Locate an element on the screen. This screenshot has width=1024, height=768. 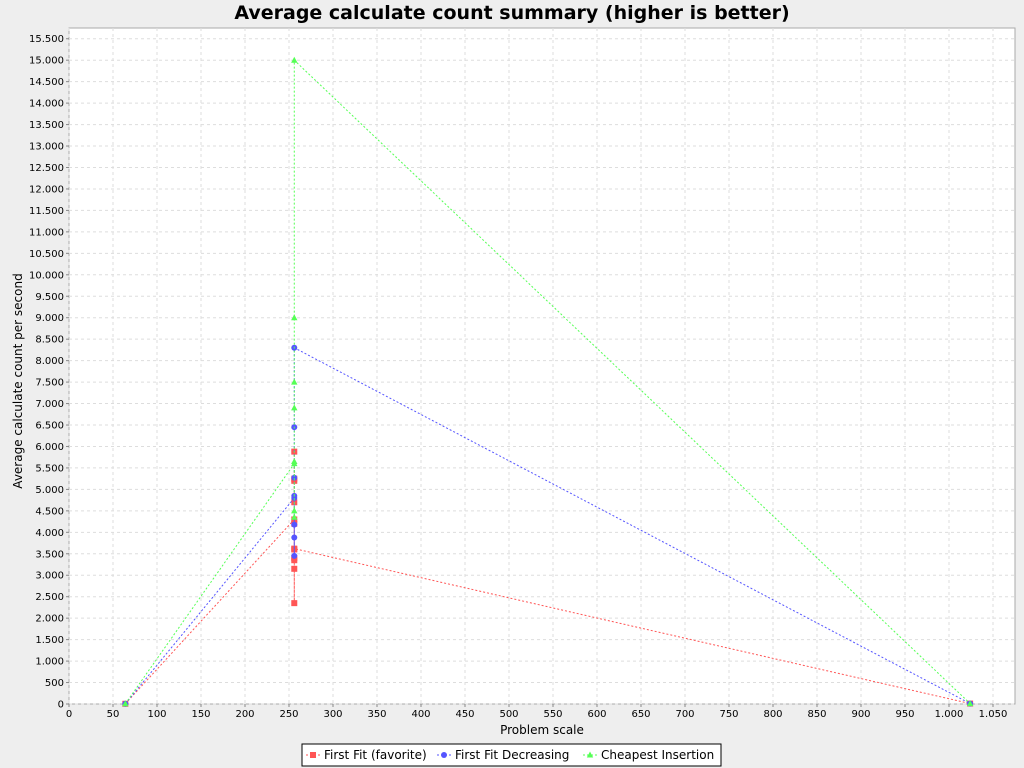
legend-label: Cheapest Insertion is located at coordinates (657, 755).